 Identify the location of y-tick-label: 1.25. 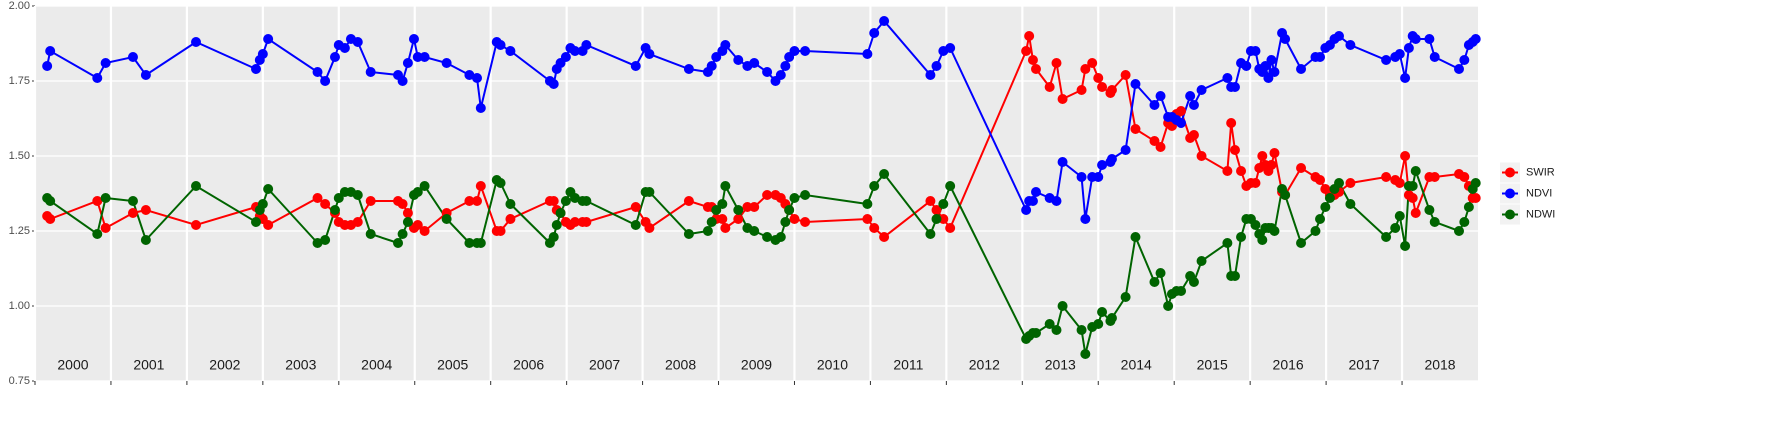
(19, 231).